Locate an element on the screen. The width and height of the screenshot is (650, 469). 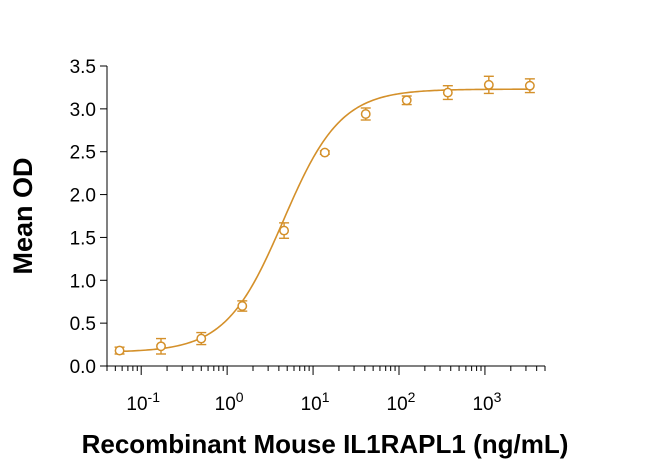
y-tick-label: 0.0 is located at coordinates (83, 367).